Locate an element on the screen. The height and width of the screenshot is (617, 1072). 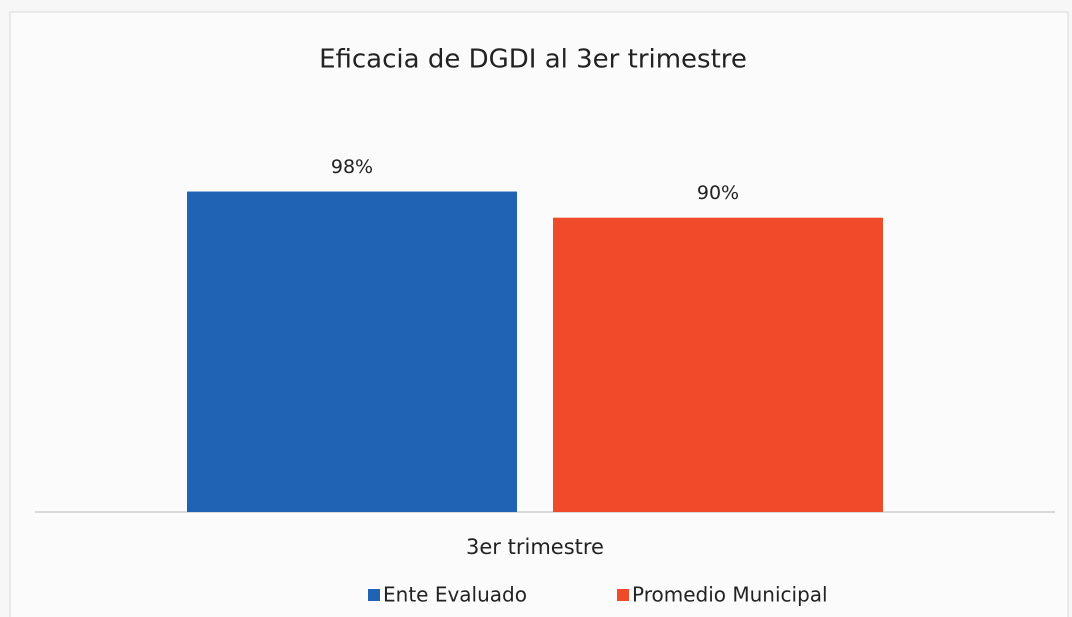
value-label: 98% is located at coordinates (352, 167).